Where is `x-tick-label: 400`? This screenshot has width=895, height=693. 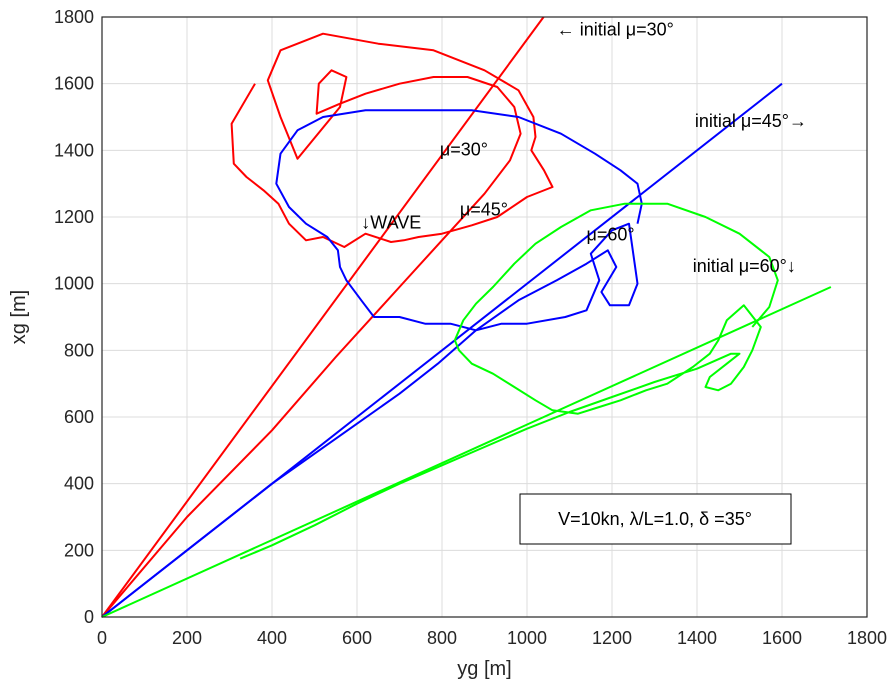
x-tick-label: 400 is located at coordinates (272, 638).